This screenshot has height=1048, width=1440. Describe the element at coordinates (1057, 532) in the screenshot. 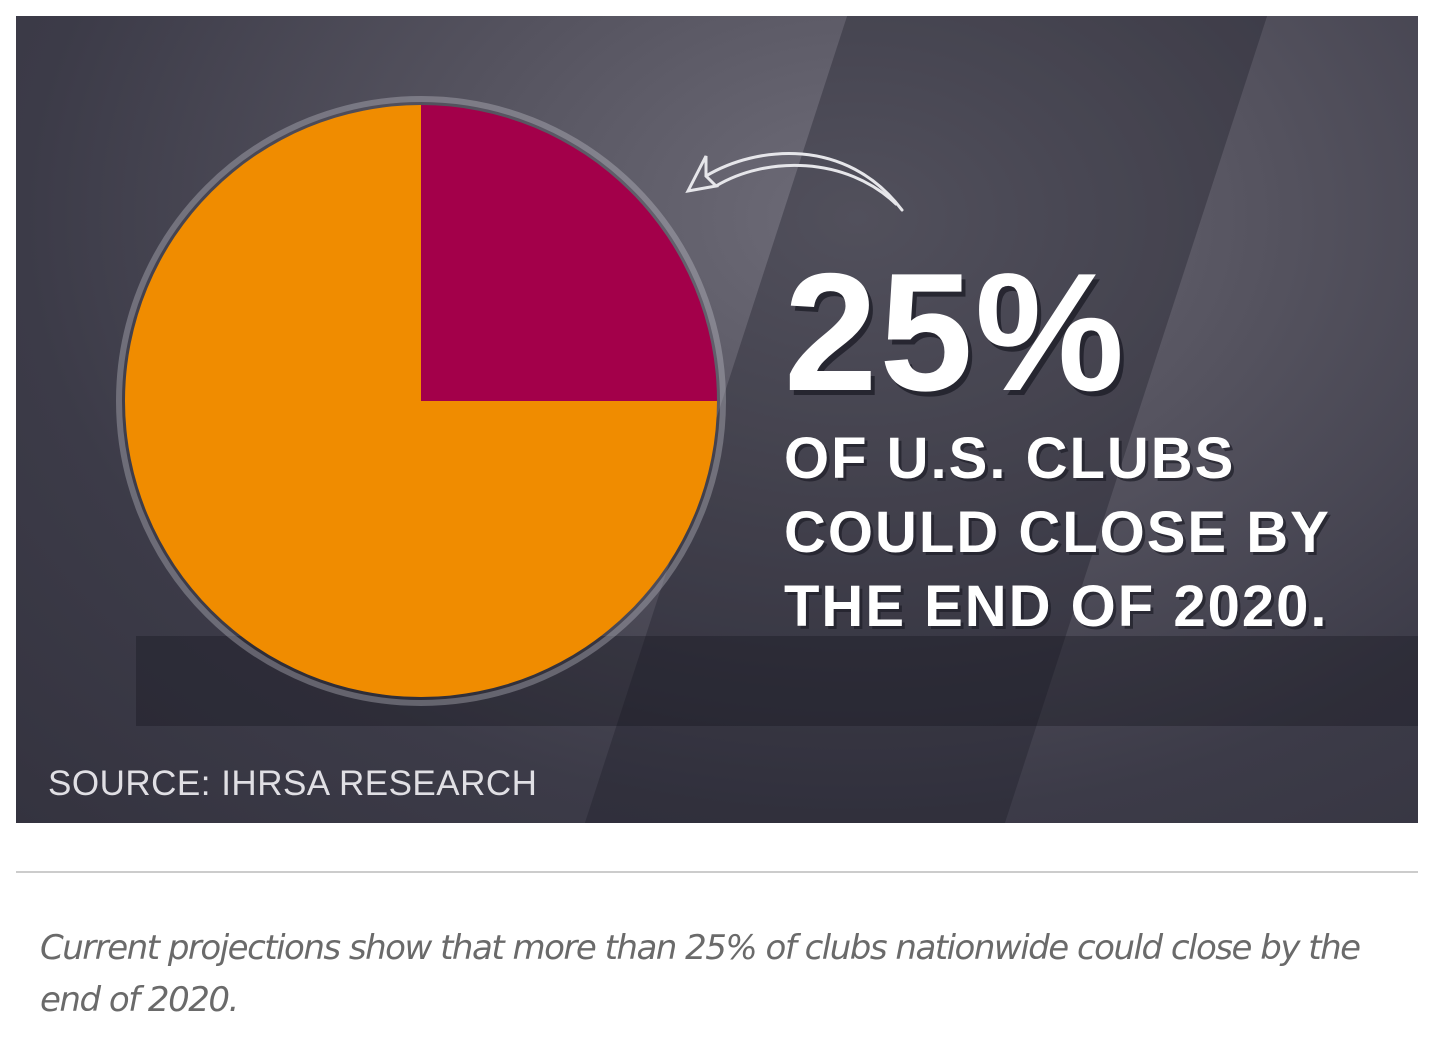

I see `headline-line-2: COULD CLOSE BY` at that location.